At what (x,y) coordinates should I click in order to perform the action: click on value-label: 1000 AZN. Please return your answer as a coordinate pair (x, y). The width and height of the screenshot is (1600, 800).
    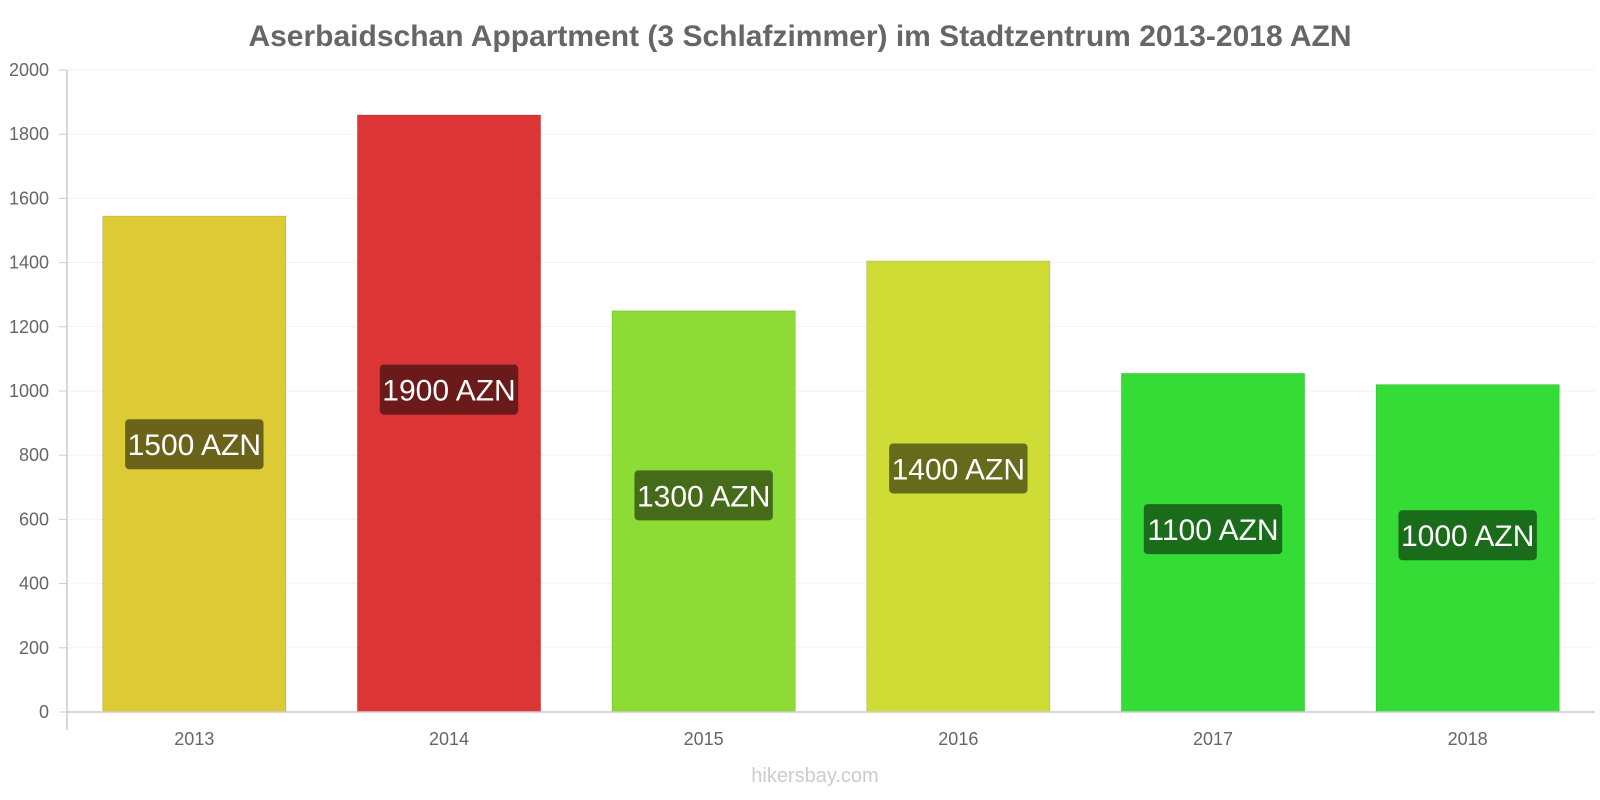
    Looking at the image, I should click on (1467, 536).